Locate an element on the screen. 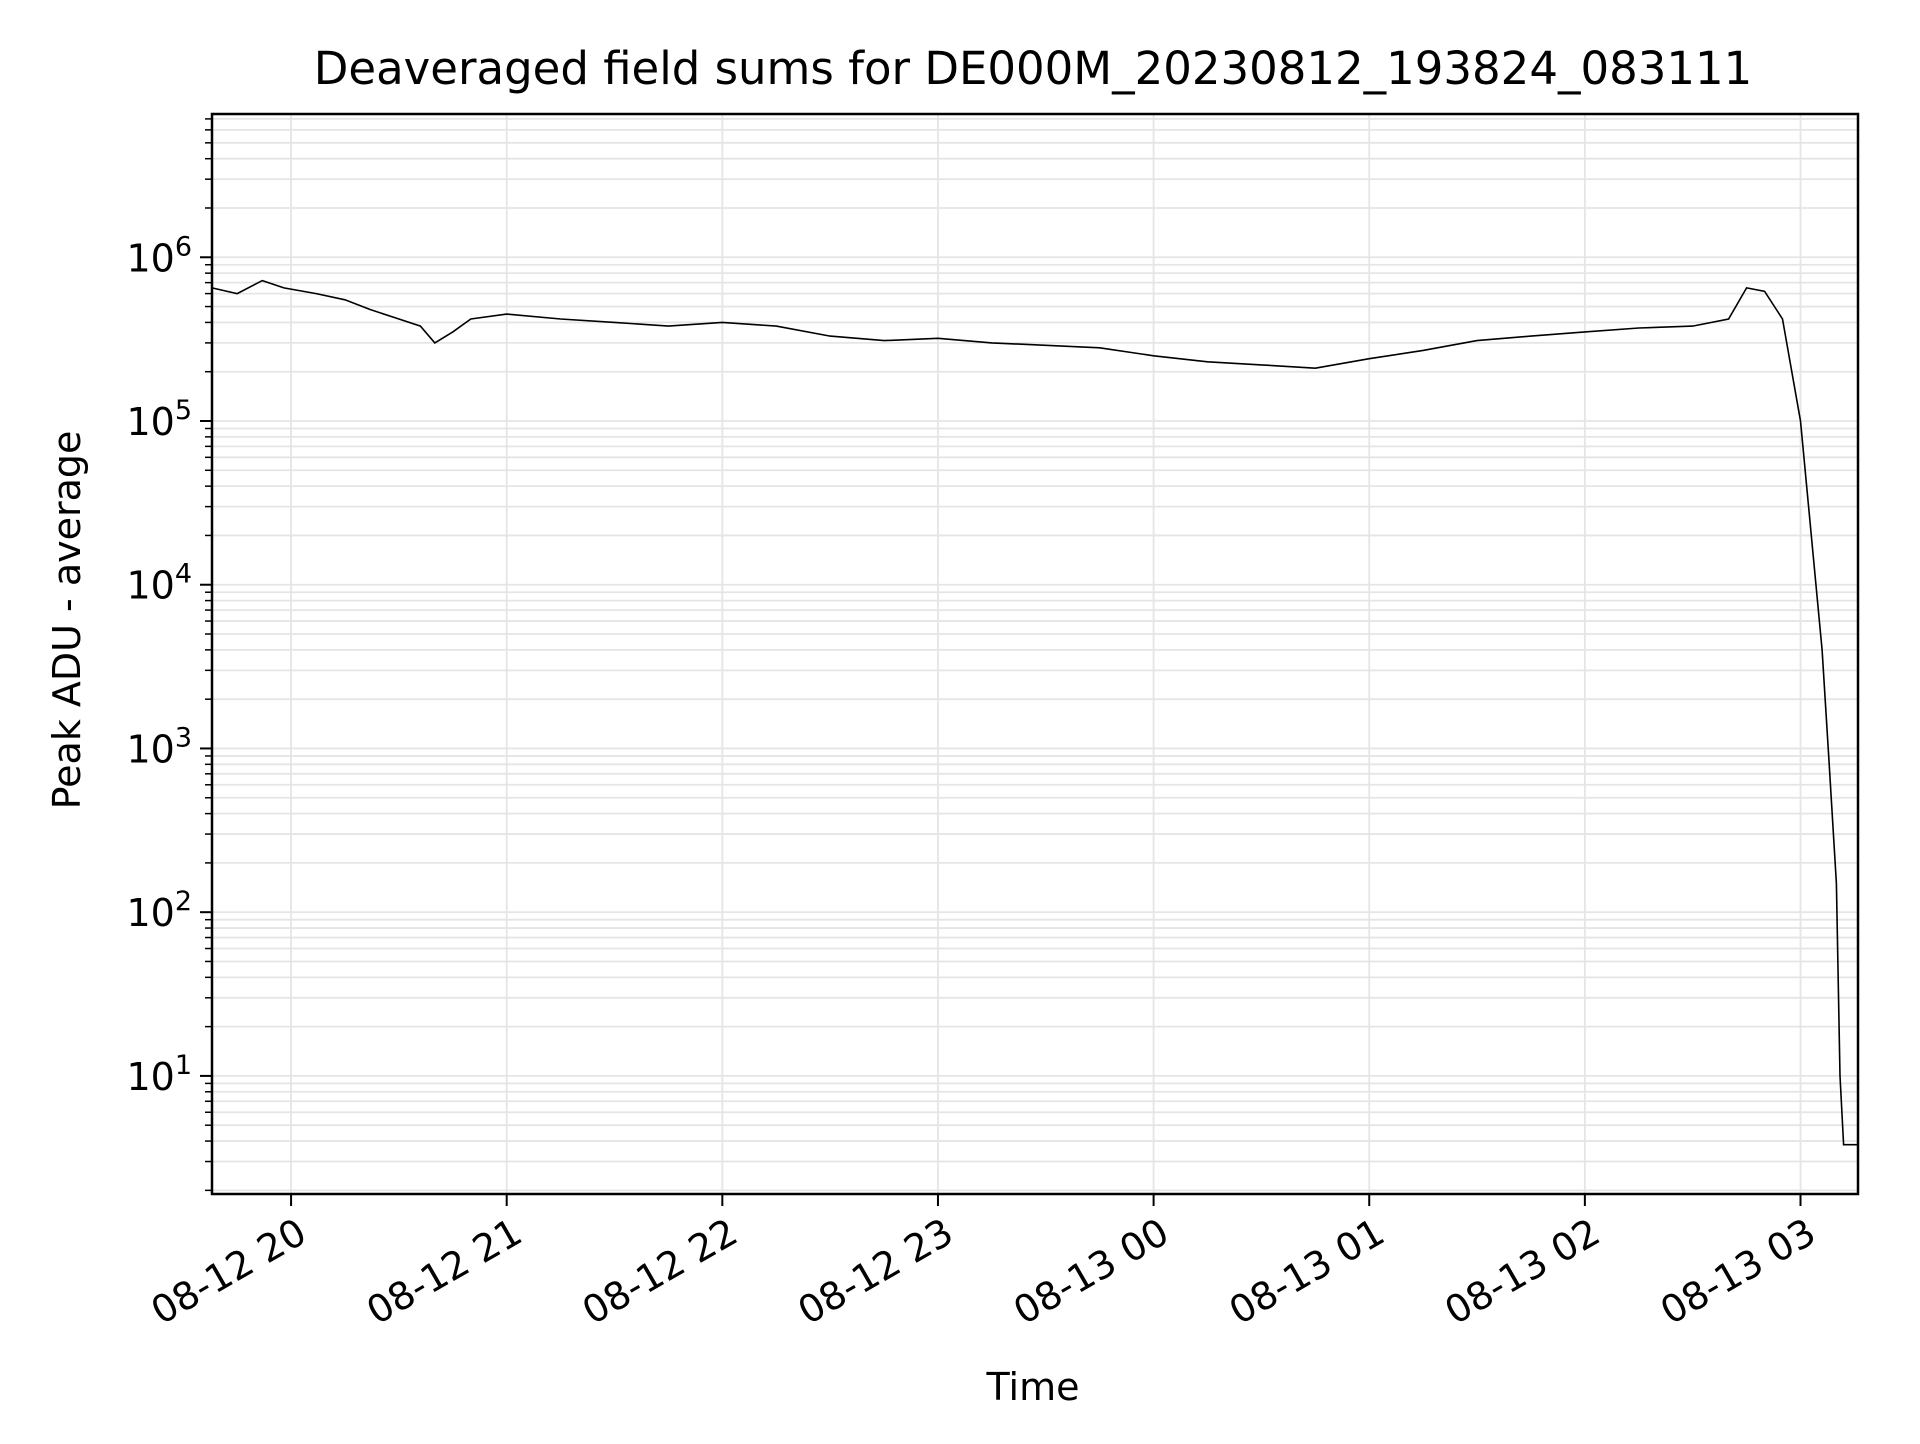 The width and height of the screenshot is (1920, 1444). y-axis-label: Peak ADU - average is located at coordinates (67, 620).